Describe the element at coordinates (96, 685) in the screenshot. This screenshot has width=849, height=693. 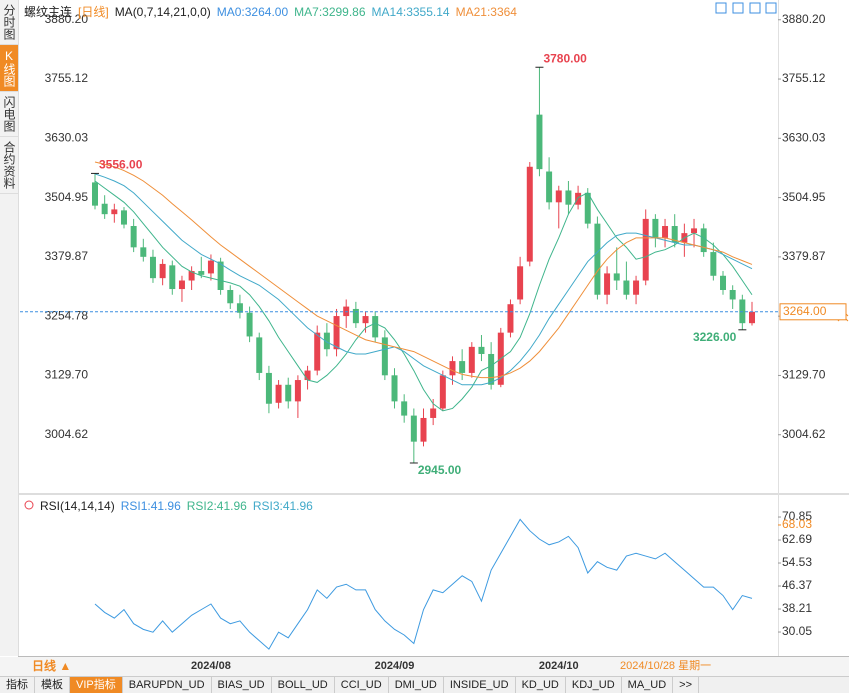
I see `indicator-tab: VIP指标` at that location.